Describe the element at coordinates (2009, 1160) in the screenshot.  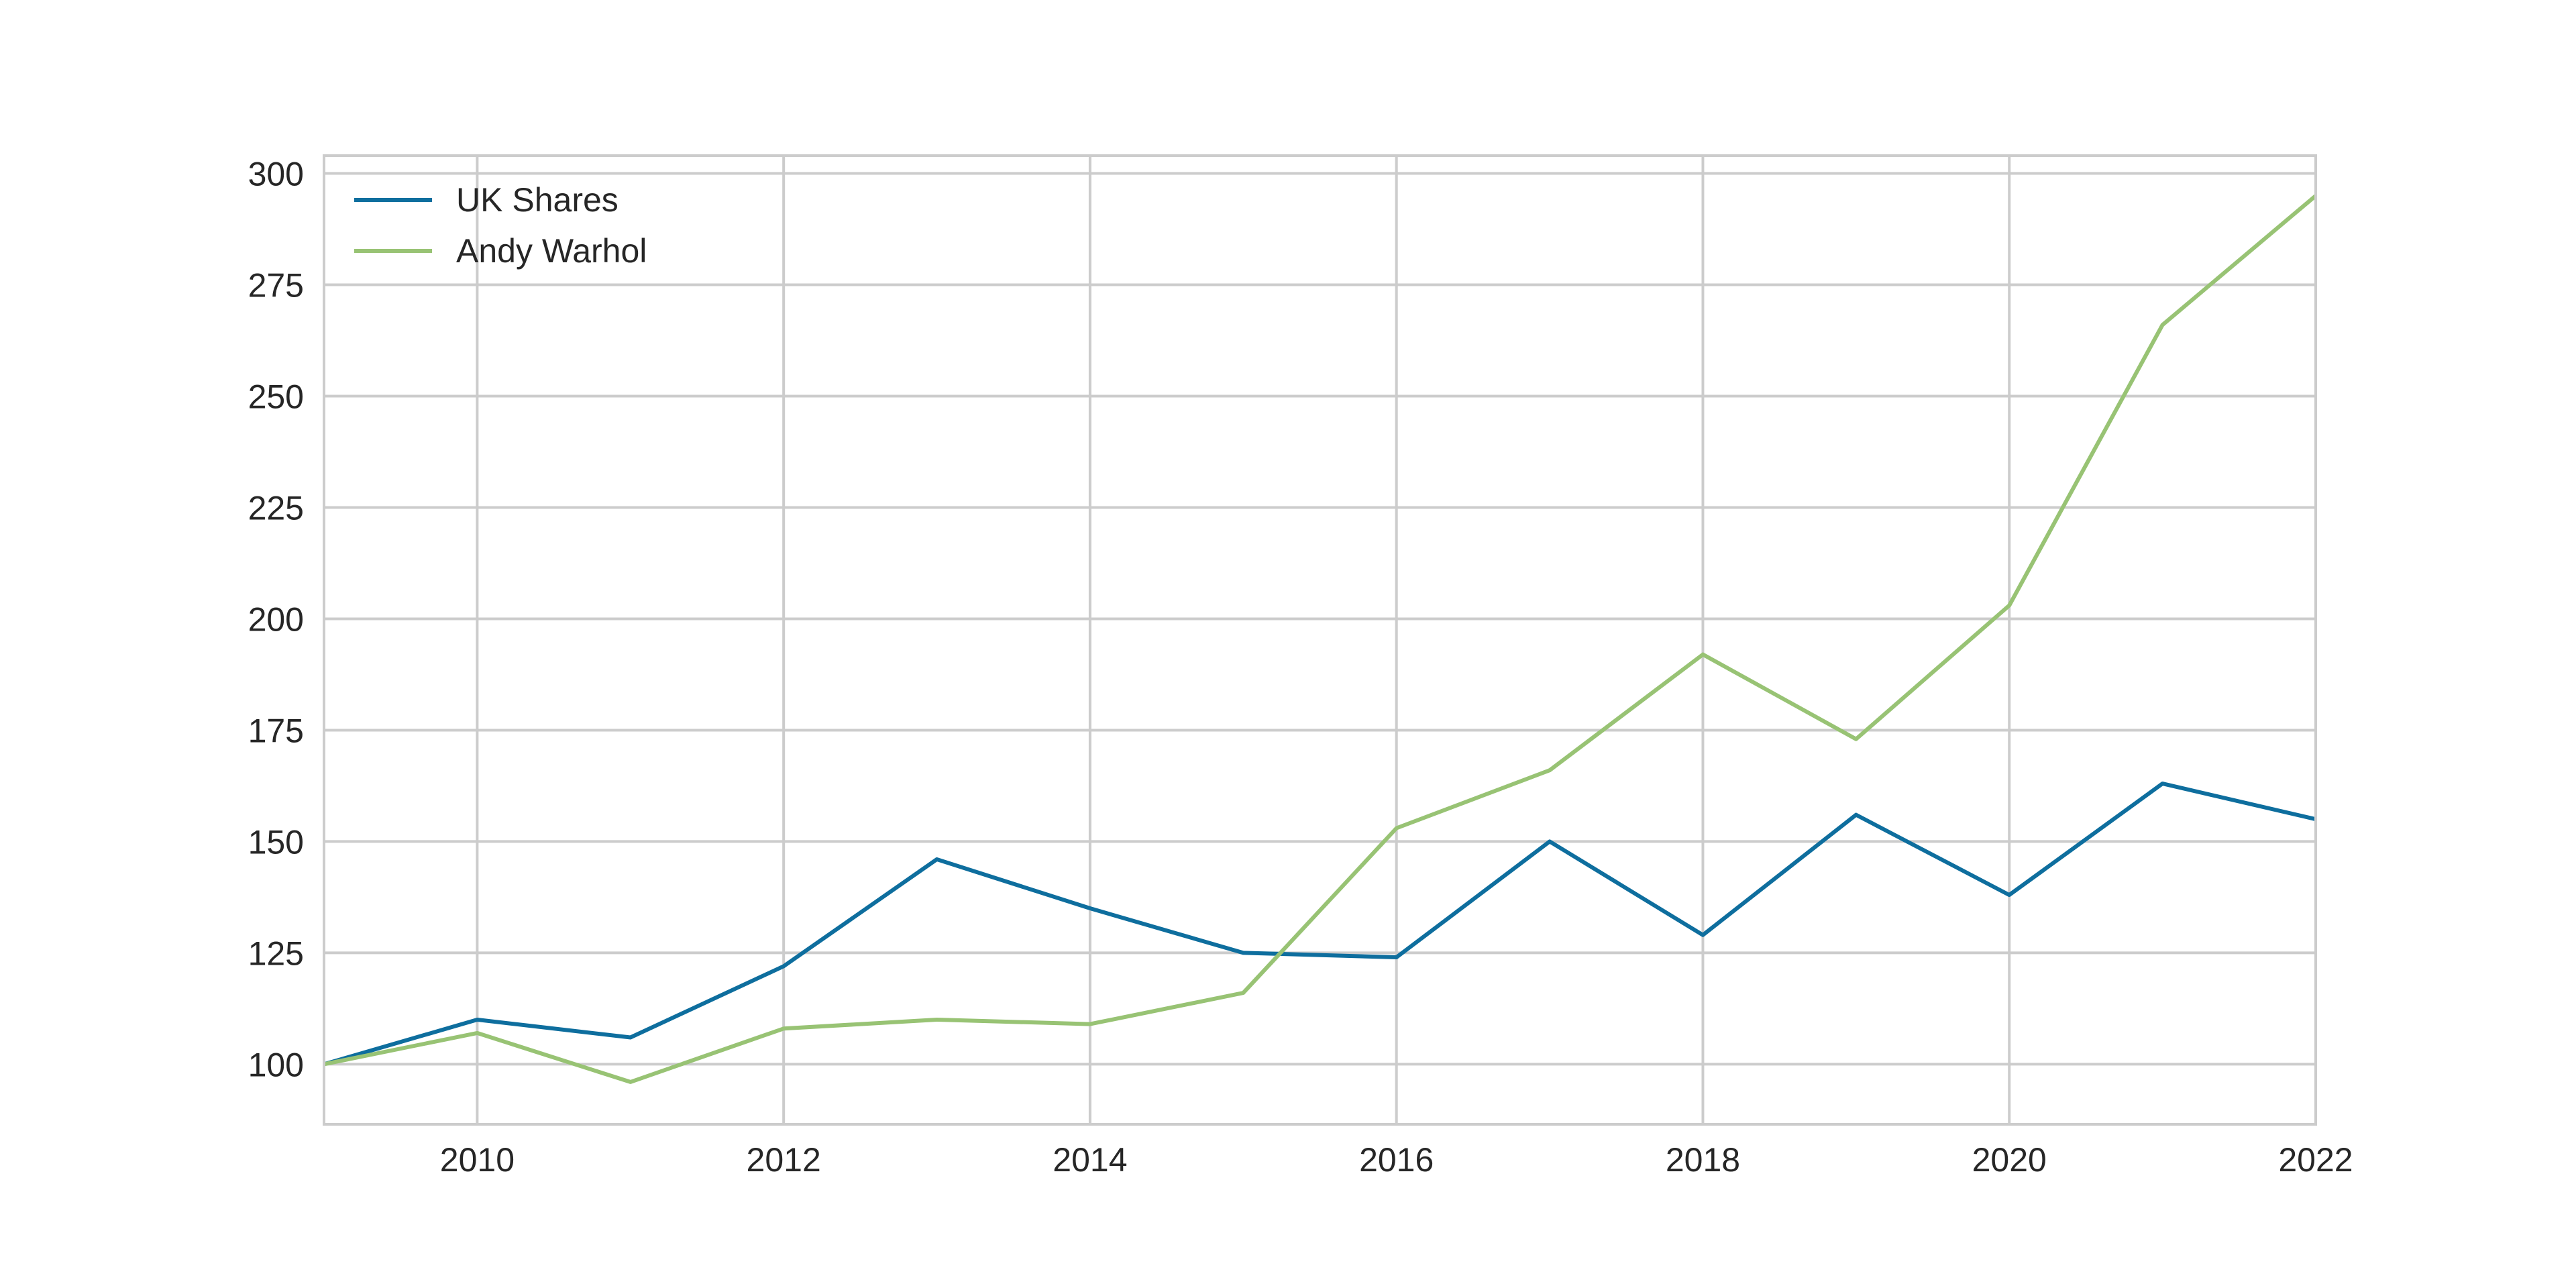
I see `x-tick-label-2020: 2020` at that location.